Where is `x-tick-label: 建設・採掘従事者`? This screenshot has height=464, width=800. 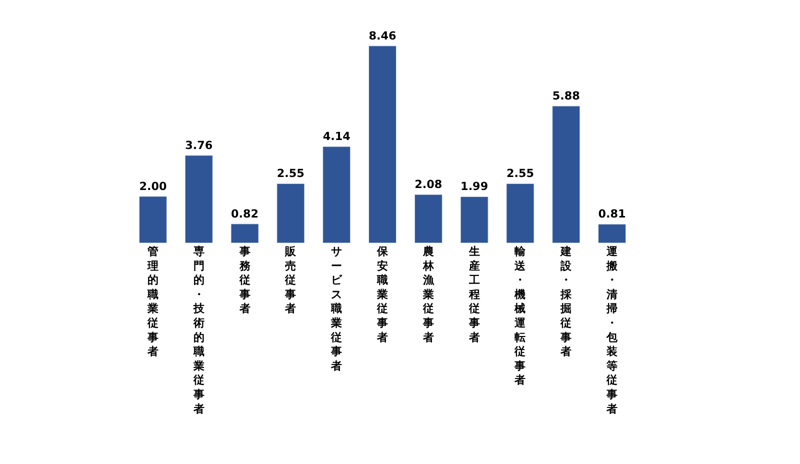
x-tick-label: 建設・採掘従事者 is located at coordinates (566, 301).